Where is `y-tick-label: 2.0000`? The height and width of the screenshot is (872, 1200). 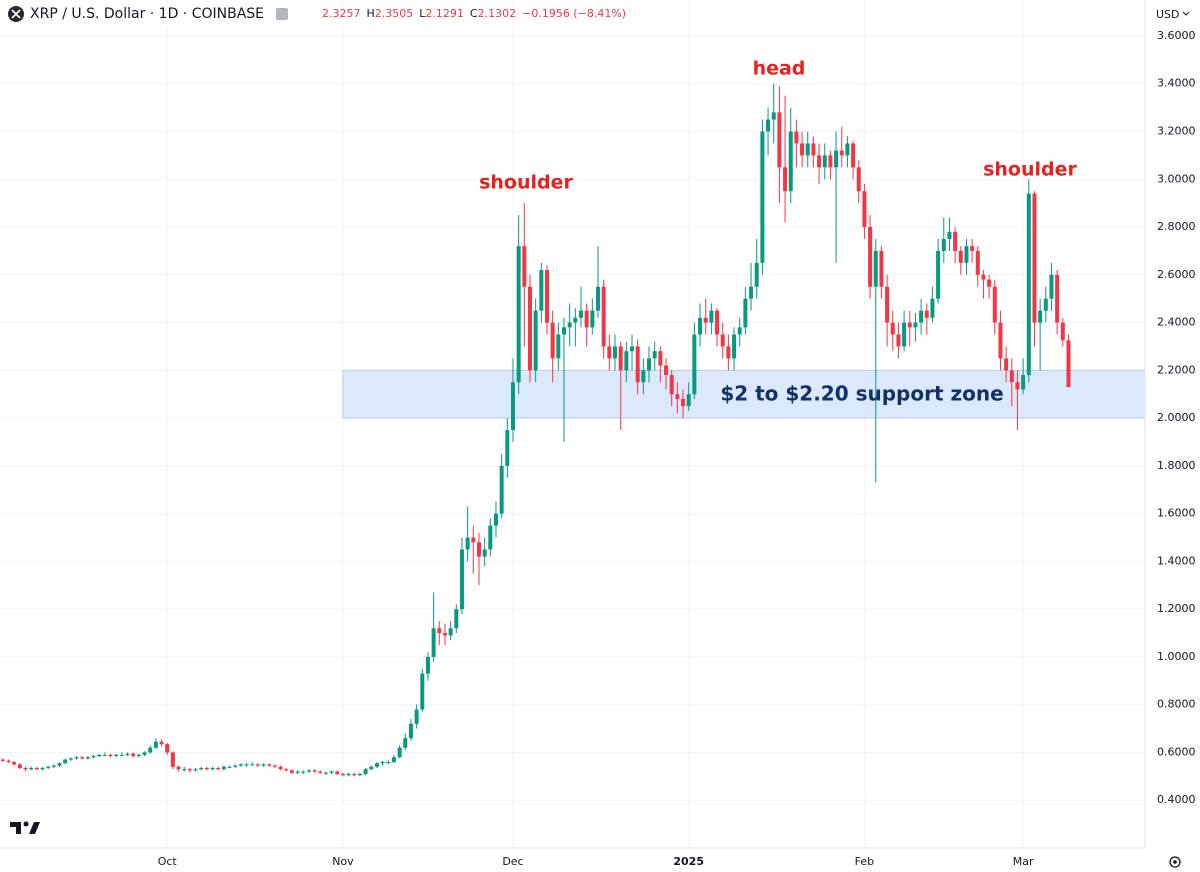
y-tick-label: 2.0000 is located at coordinates (1176, 417).